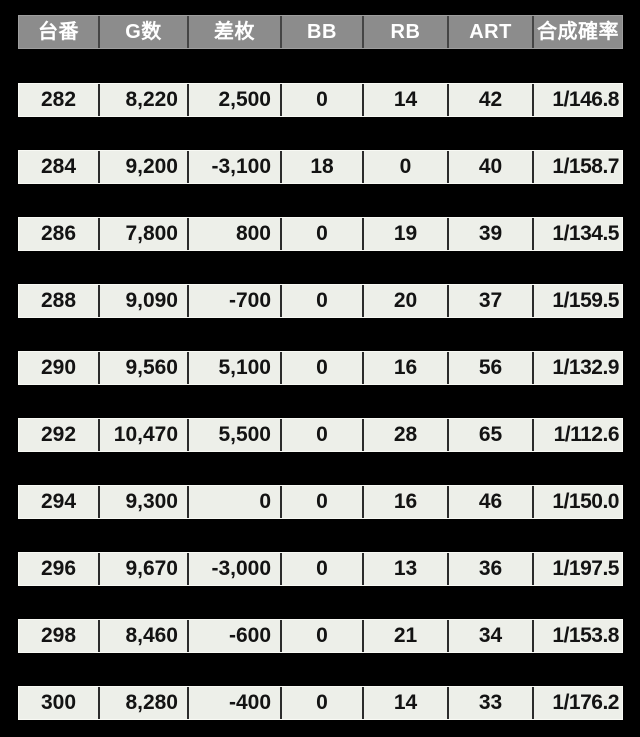 This screenshot has height=737, width=640. I want to click on cell-diff: -3,100, so click(235, 167).